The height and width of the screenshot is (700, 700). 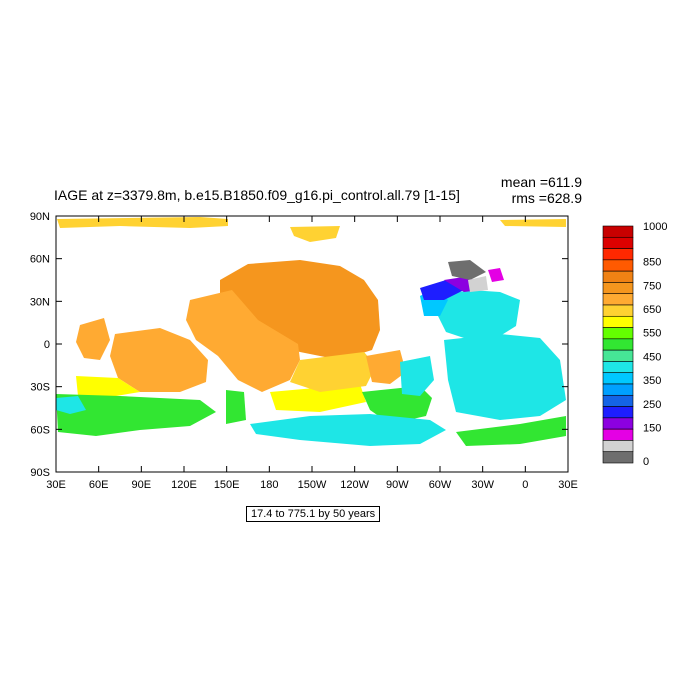 What do you see at coordinates (40, 217) in the screenshot?
I see `y-tick-label: 90N` at bounding box center [40, 217].